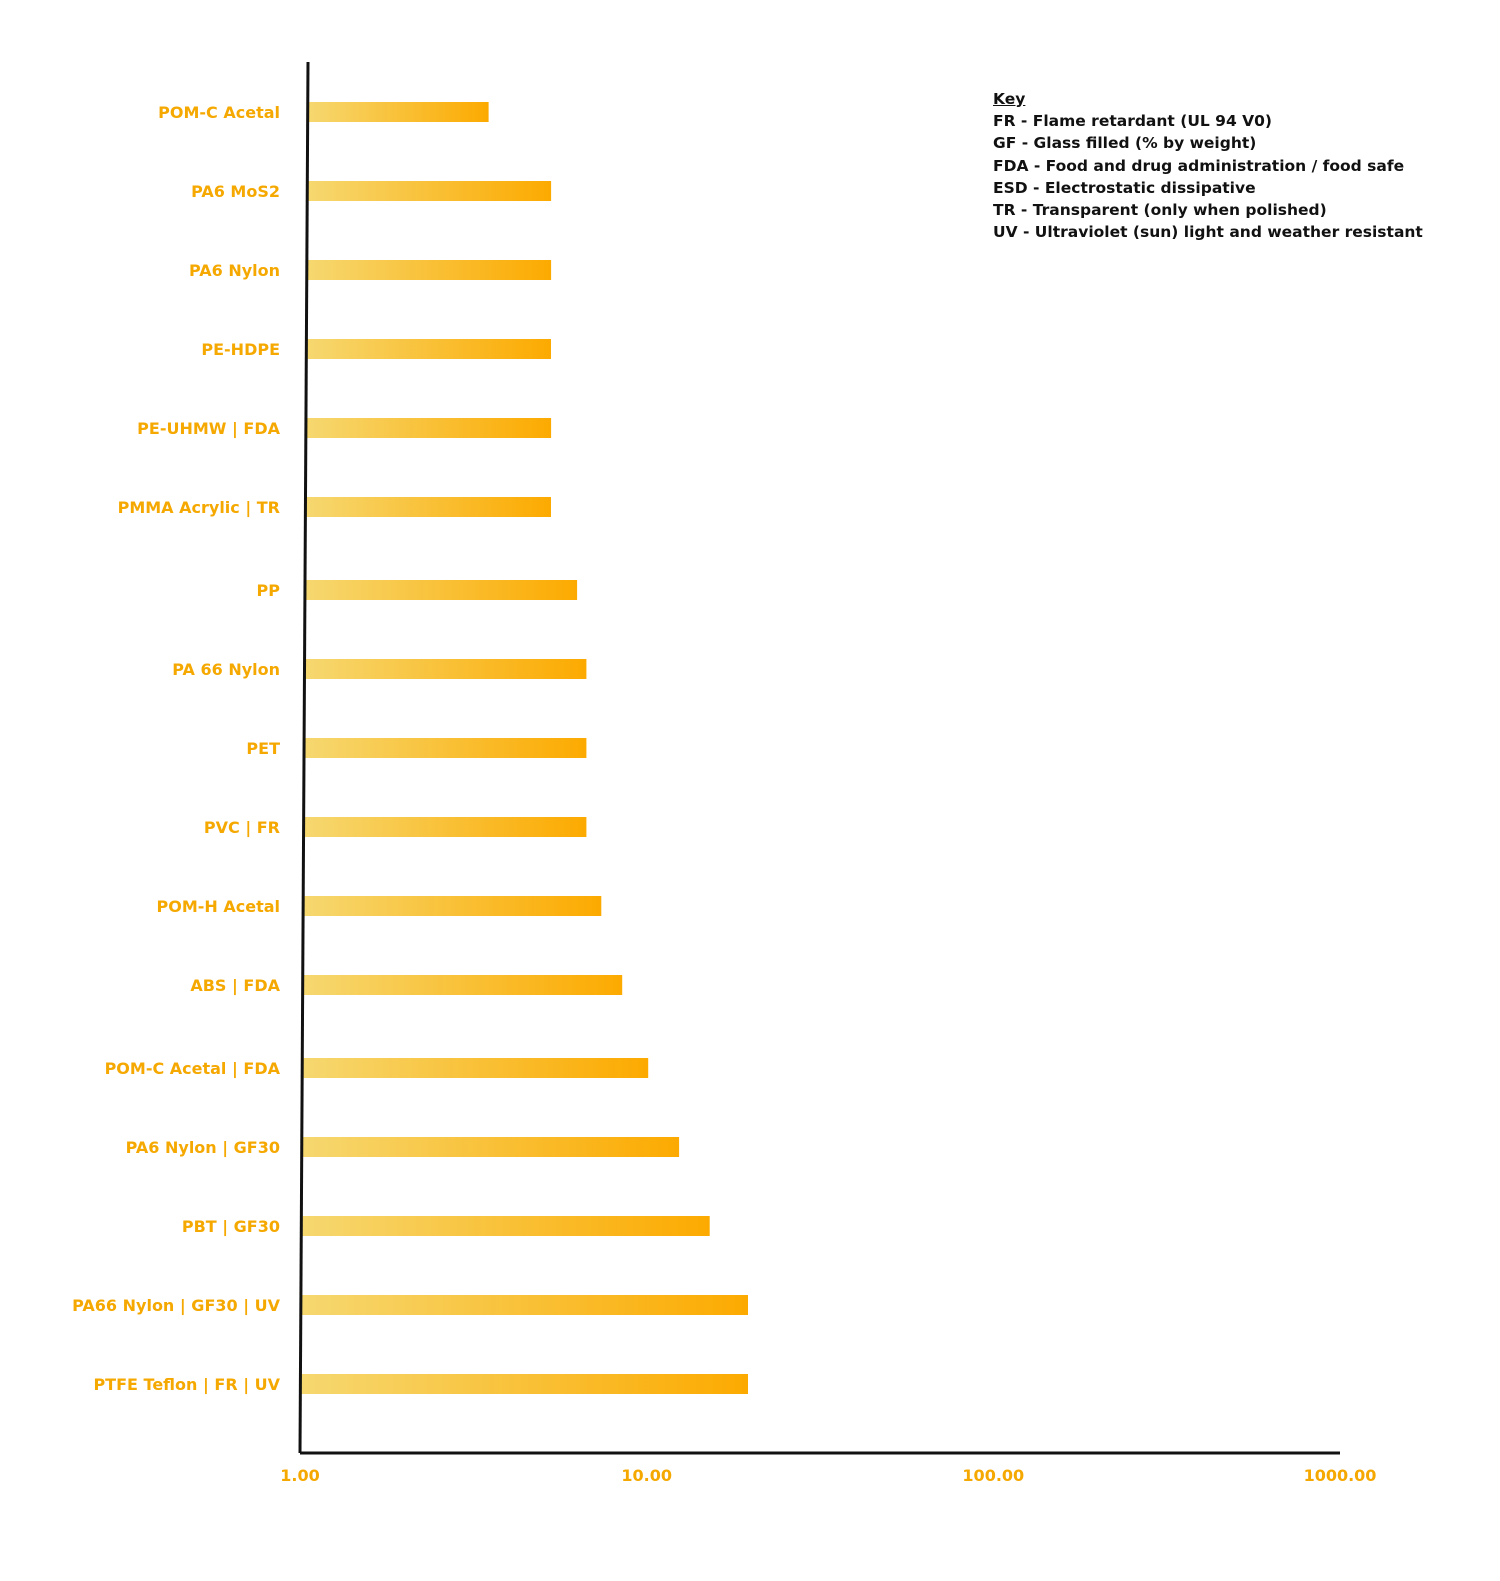  What do you see at coordinates (269, 590) in the screenshot?
I see `category-label-6: PP` at bounding box center [269, 590].